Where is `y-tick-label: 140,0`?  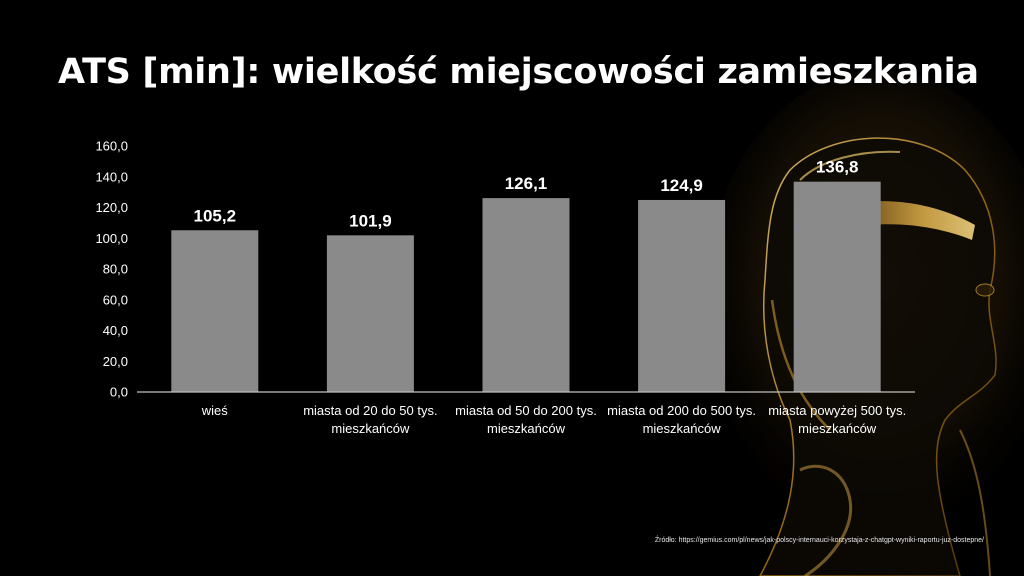
y-tick-label: 140,0 is located at coordinates (111, 176).